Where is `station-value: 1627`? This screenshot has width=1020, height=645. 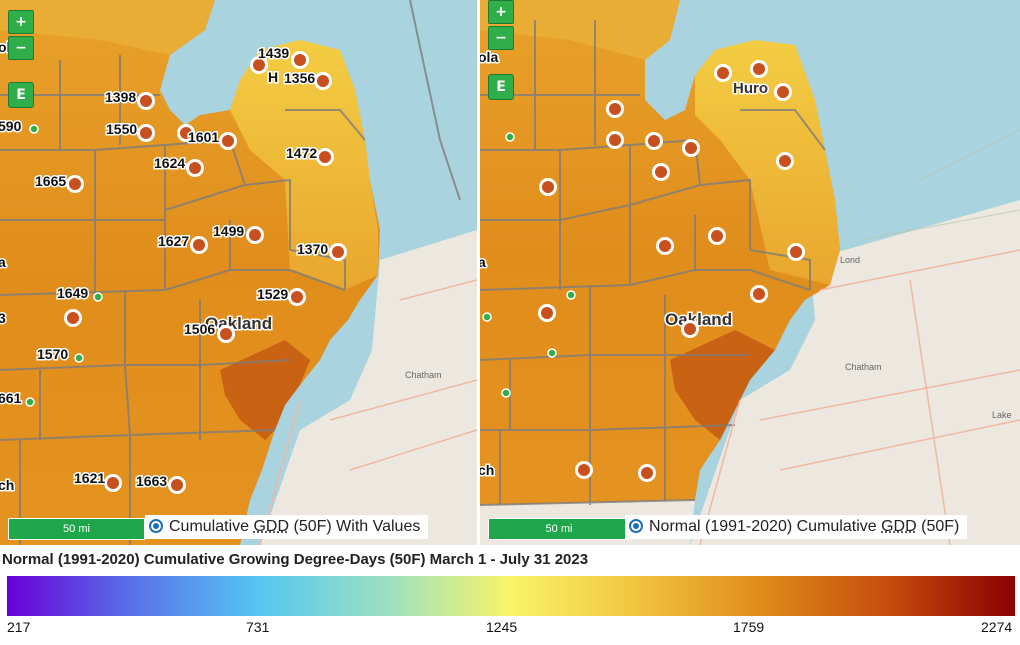 station-value: 1627 is located at coordinates (173, 241).